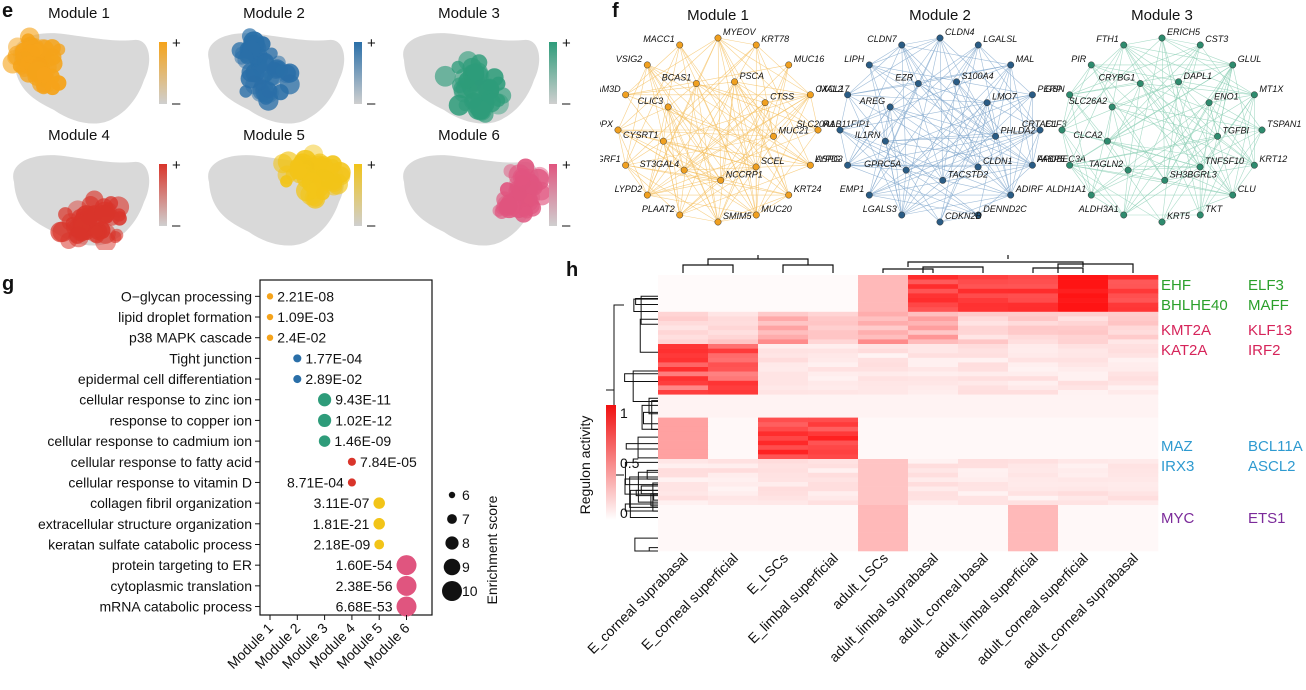 This screenshot has width=1306, height=690. Describe the element at coordinates (1271, 89) in the screenshot. I see `gene-label: MT1X` at that location.